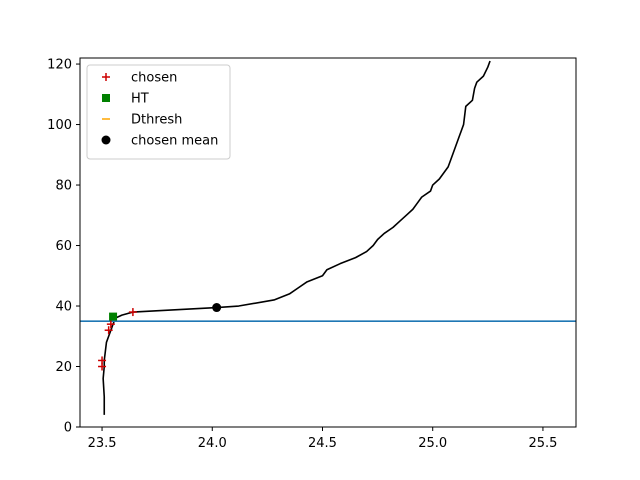 The width and height of the screenshot is (640, 480). I want to click on x-tick-label: 25.0, so click(432, 443).